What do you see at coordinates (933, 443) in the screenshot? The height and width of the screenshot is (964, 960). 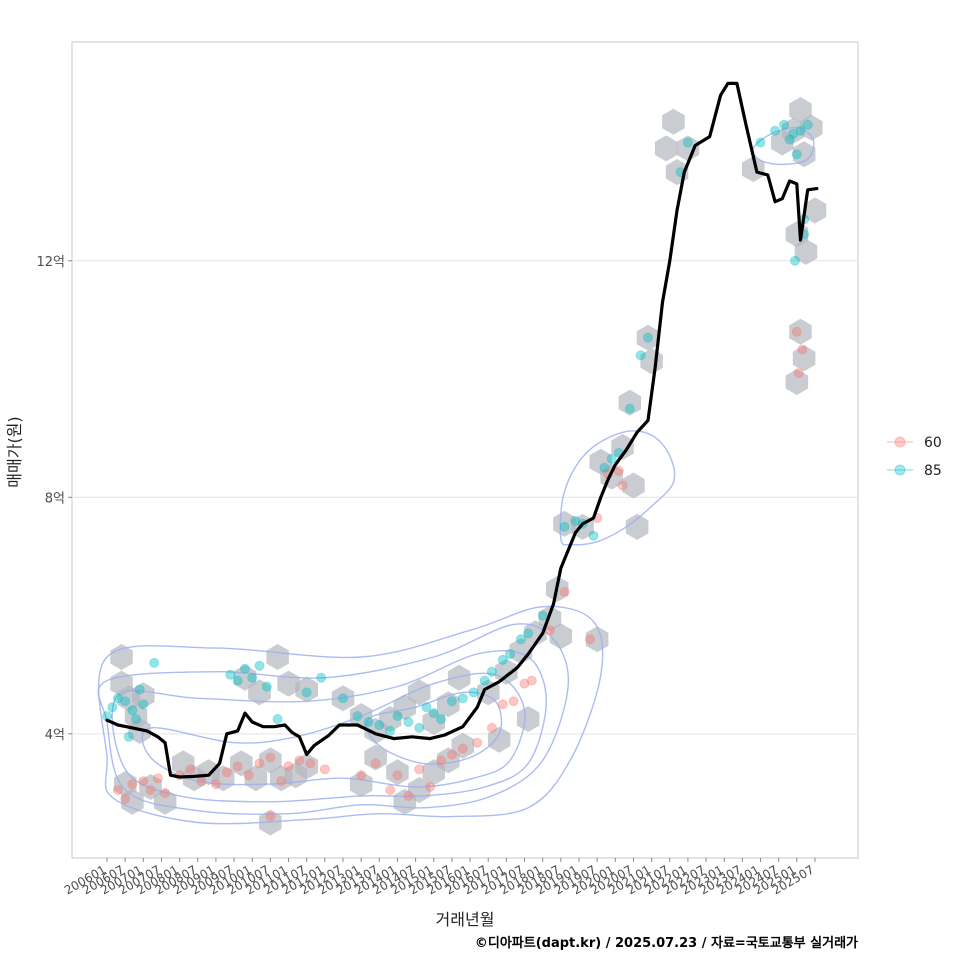 I see `legend-label-60: 60` at bounding box center [933, 443].